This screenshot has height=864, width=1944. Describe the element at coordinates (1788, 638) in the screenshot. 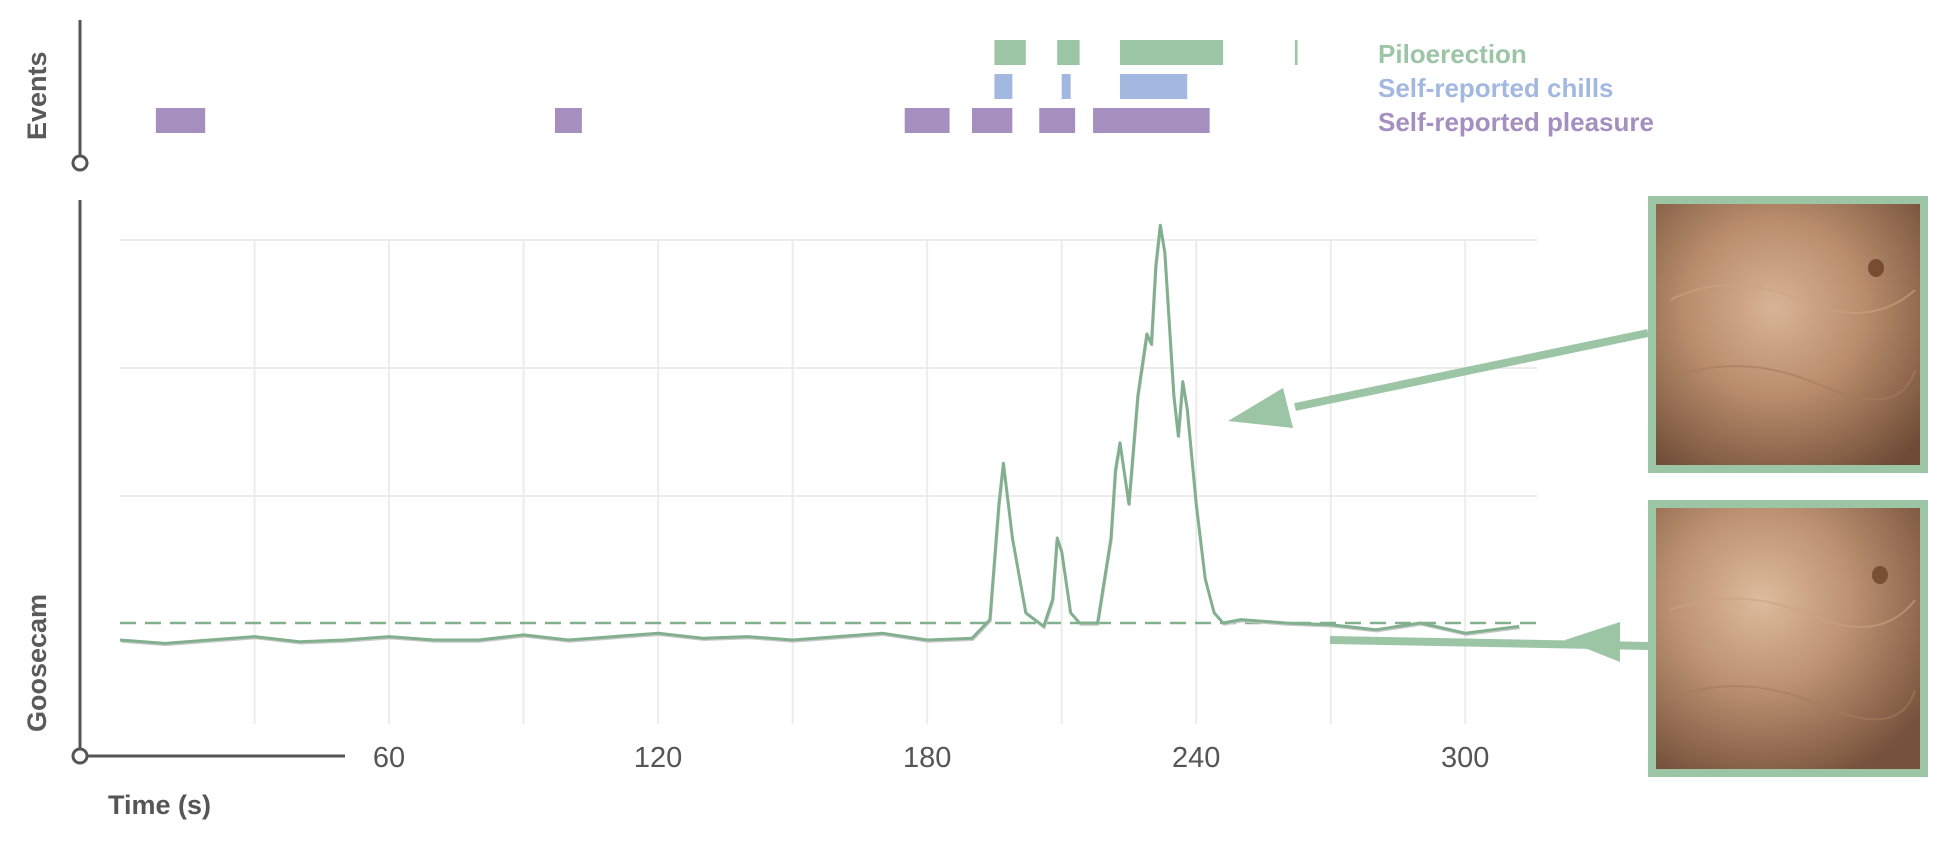

I see `skin-photo-baseline` at that location.